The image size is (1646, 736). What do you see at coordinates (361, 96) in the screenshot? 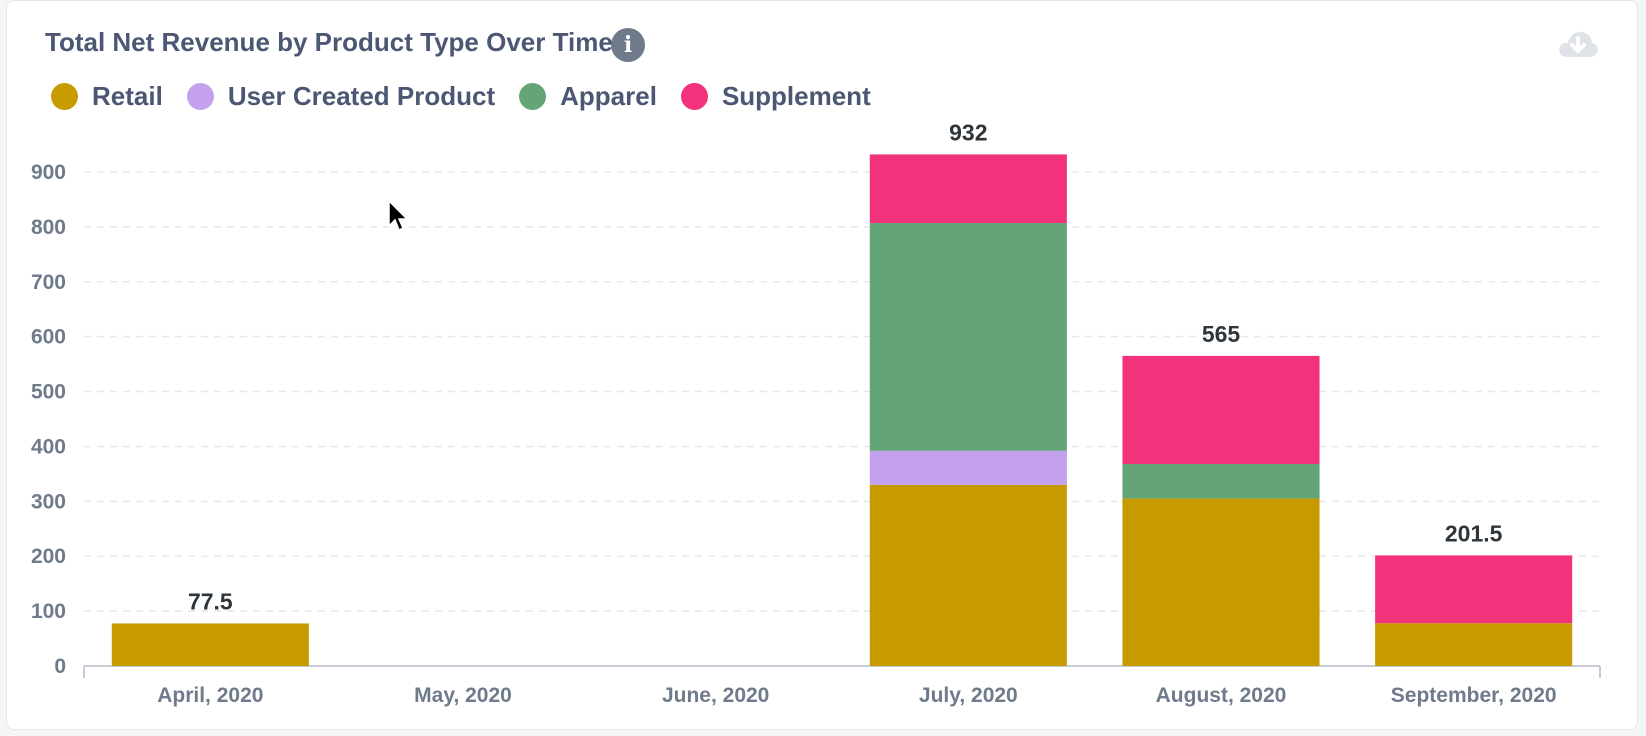
I see `legend-label: User Created Product` at bounding box center [361, 96].